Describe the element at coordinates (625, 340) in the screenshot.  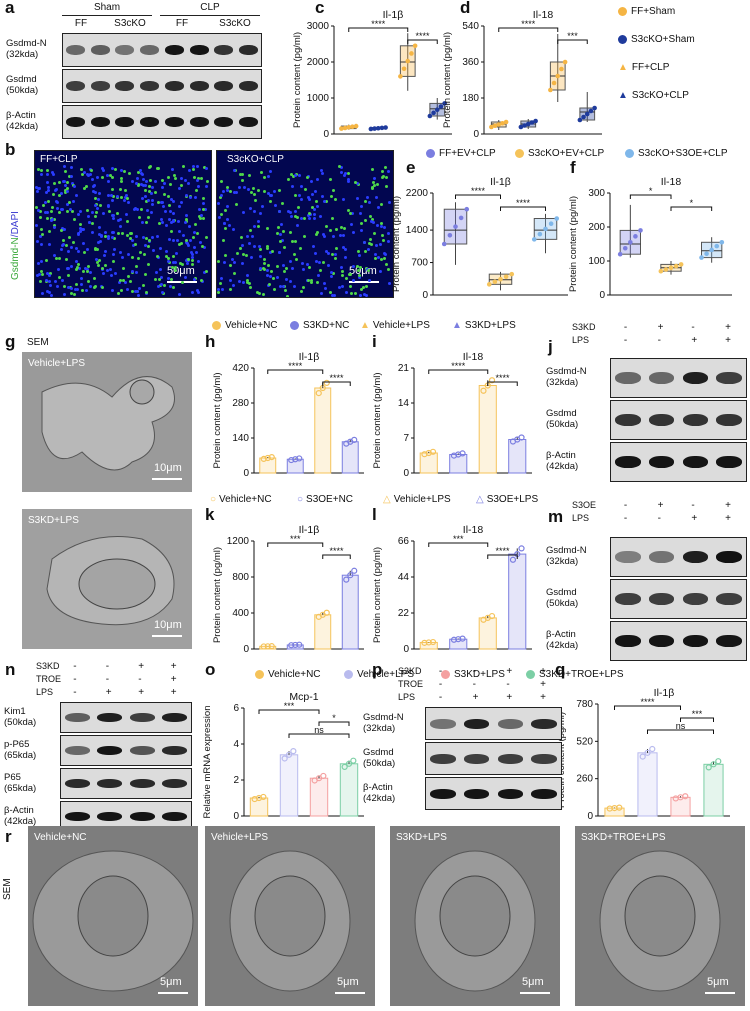
I see `blot-j-sign: -` at that location.